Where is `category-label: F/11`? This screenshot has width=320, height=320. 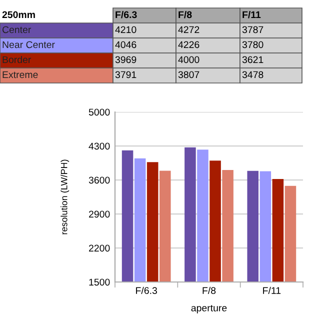 category-label: F/11 is located at coordinates (251, 14).